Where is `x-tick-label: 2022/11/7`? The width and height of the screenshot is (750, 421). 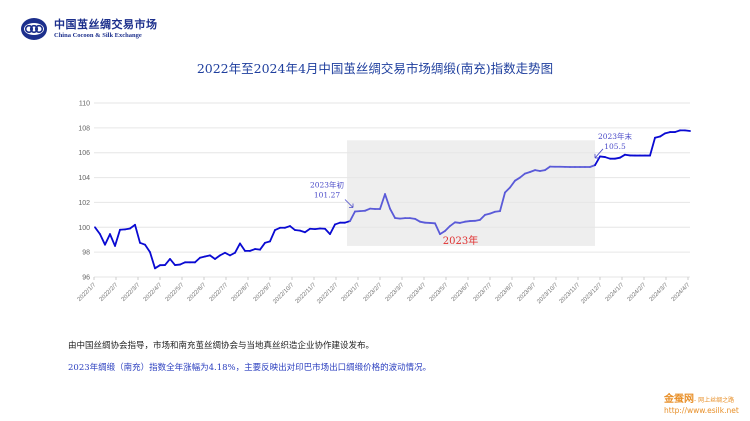
x-tick-label: 2022/11/7 is located at coordinates (306, 293).